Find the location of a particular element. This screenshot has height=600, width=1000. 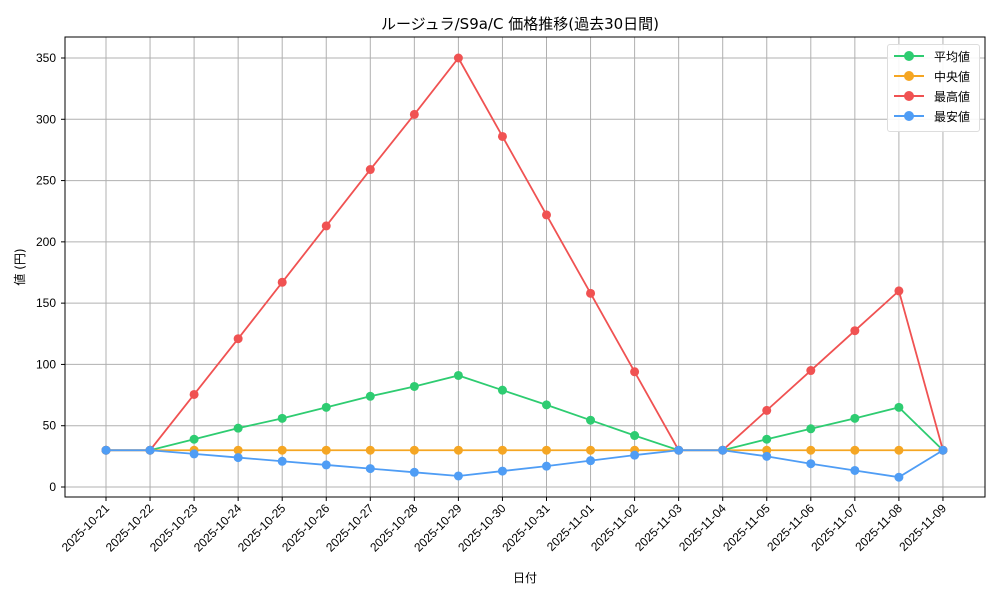

y-tick-label: 100 is located at coordinates (46, 364).